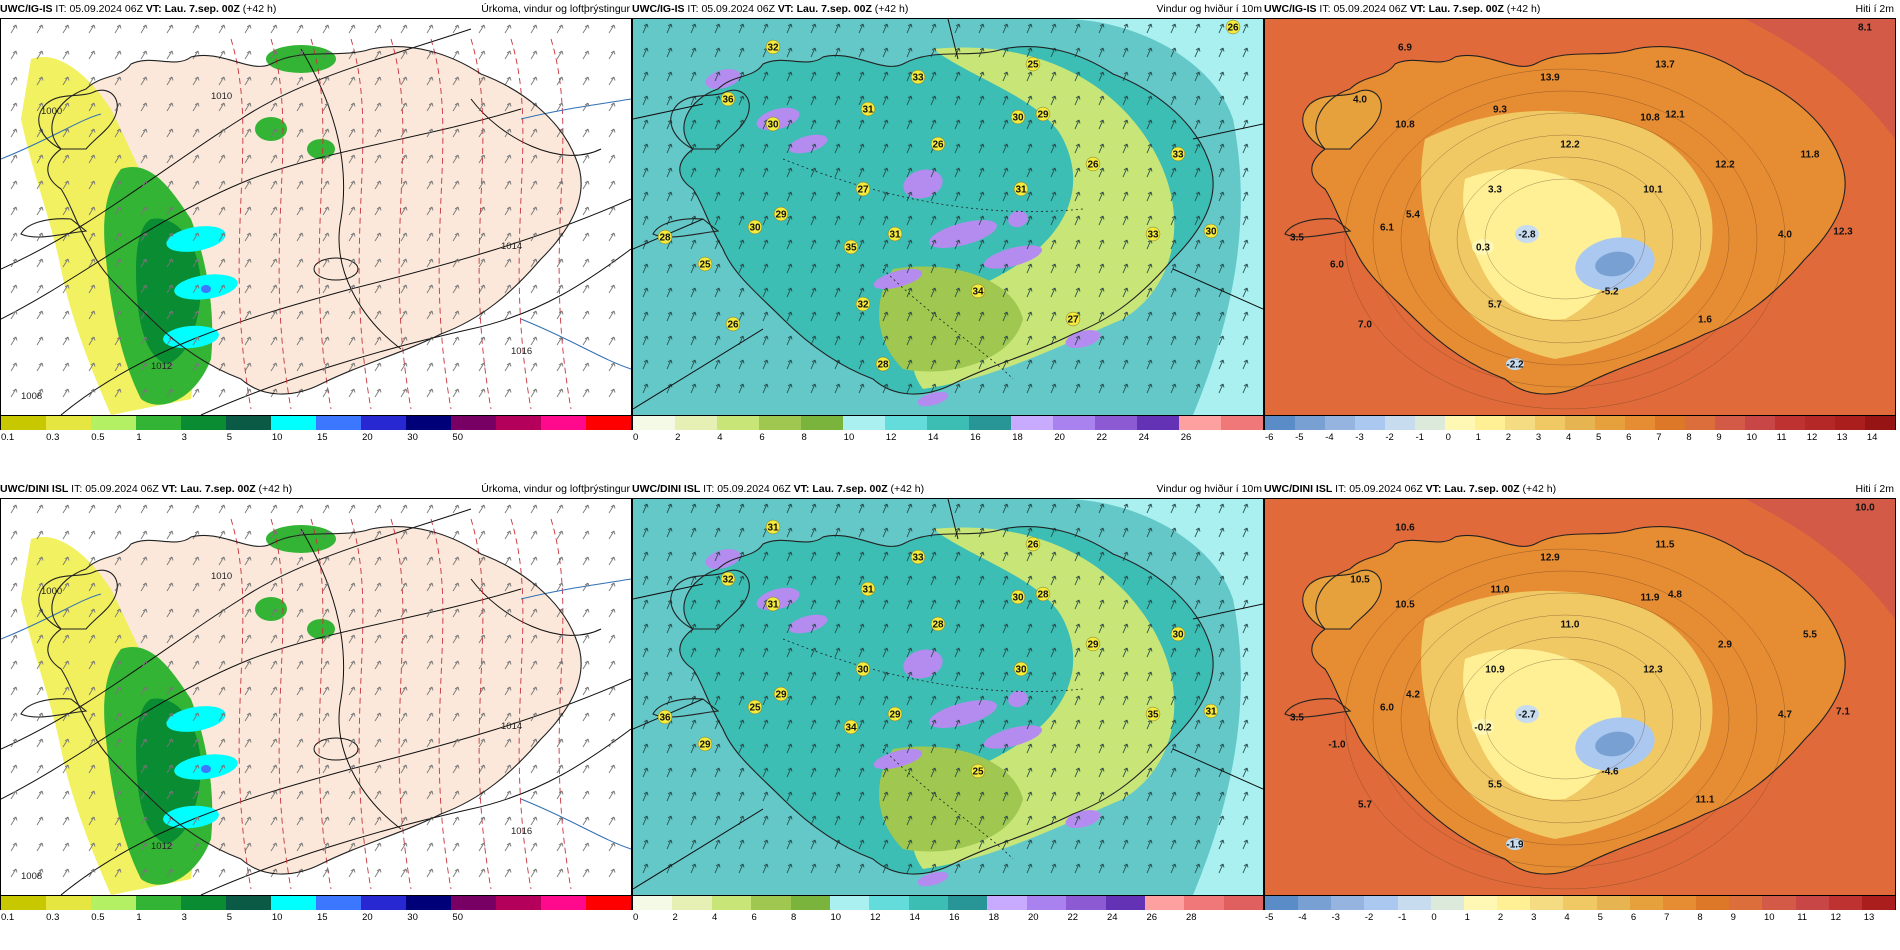  Describe the element at coordinates (1365, 325) in the screenshot. I see `temperature-label: 7.0` at that location.